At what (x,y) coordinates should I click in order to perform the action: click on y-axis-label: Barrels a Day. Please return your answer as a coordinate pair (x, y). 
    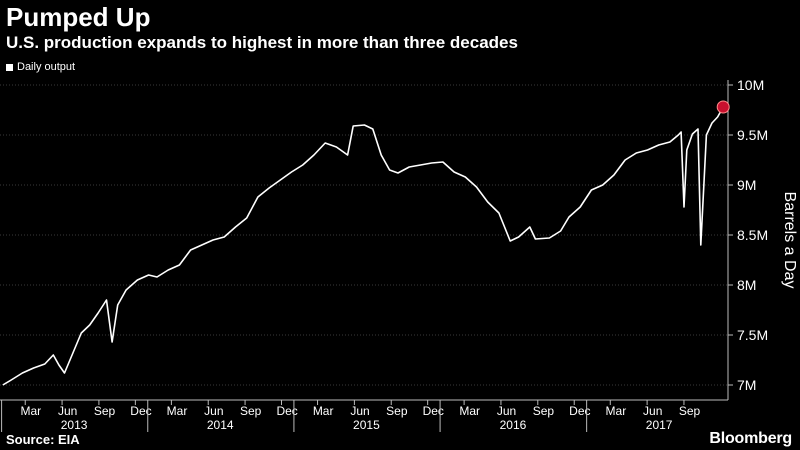
    Looking at the image, I should click on (789, 240).